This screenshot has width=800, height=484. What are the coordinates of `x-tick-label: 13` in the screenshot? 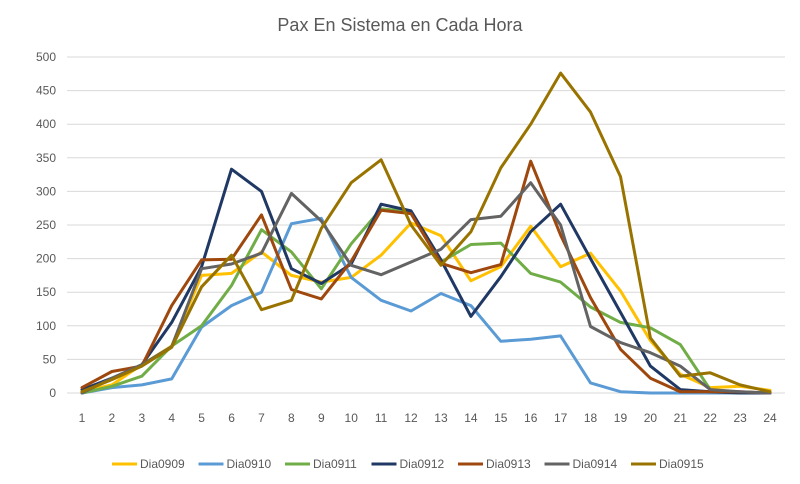 It's located at (441, 418).